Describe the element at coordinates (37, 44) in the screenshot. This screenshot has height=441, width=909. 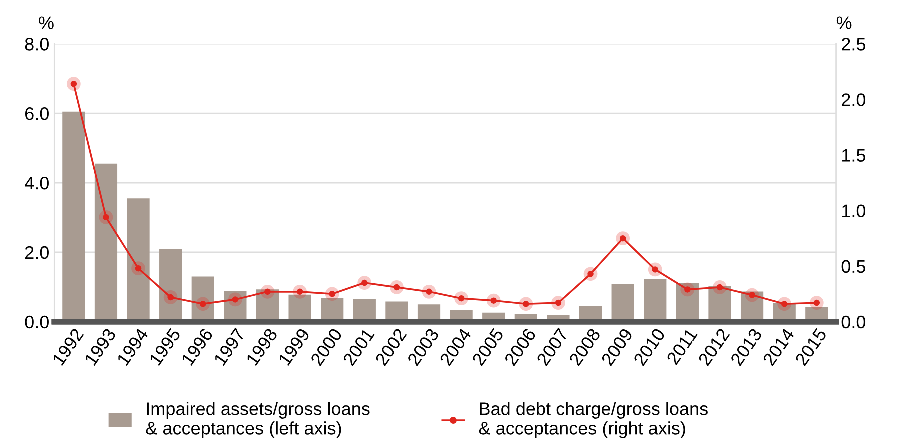
I see `y-tick-label: 8.0` at that location.